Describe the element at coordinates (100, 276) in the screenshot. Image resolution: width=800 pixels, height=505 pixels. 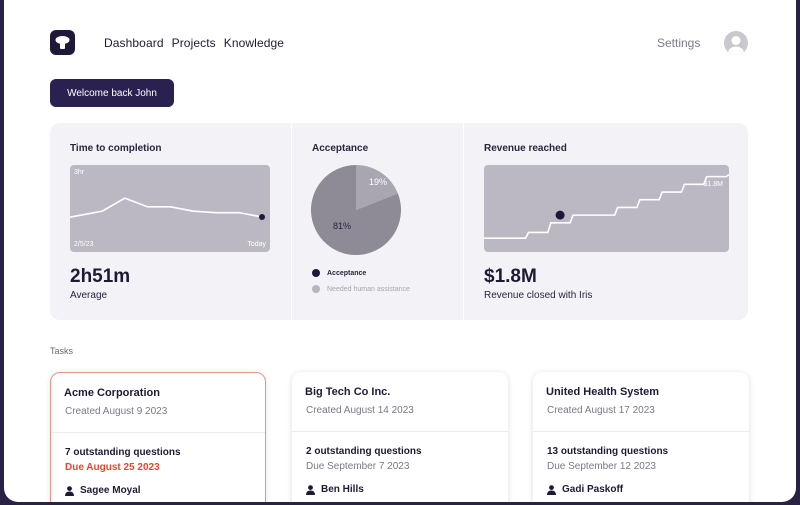
I see `time-value: 2h51m` at that location.